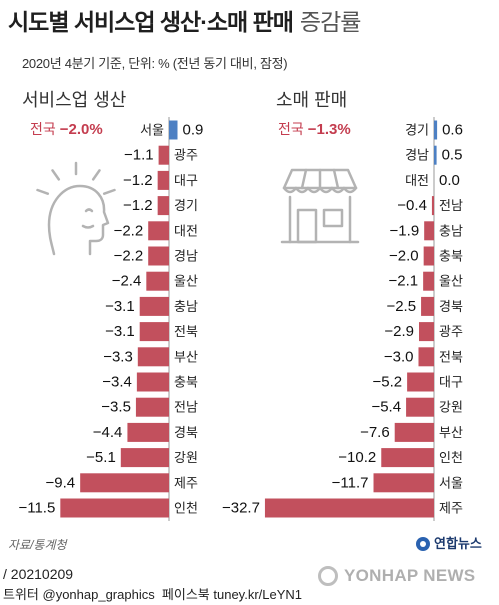 The height and width of the screenshot is (605, 499). What do you see at coordinates (328, 576) in the screenshot?
I see `watermark-logo-icon` at bounding box center [328, 576].